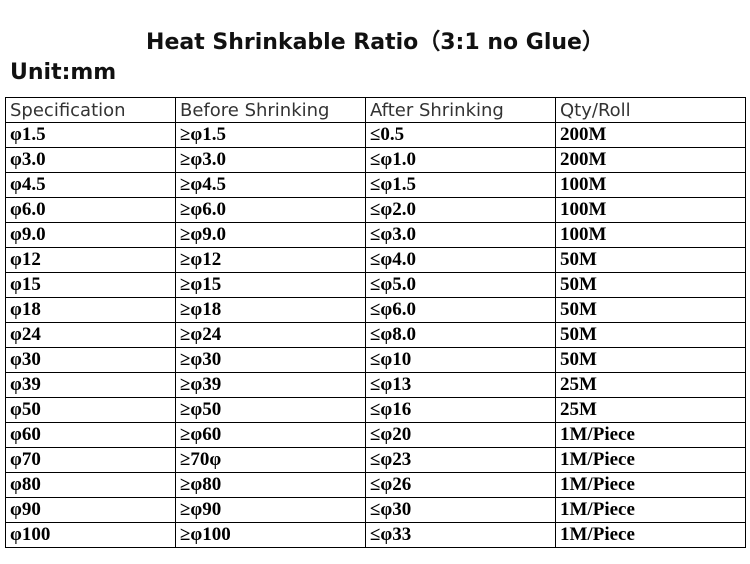 This screenshot has height=564, width=750. Describe the element at coordinates (90, 235) in the screenshot. I see `table-cell: φ9.0` at that location.